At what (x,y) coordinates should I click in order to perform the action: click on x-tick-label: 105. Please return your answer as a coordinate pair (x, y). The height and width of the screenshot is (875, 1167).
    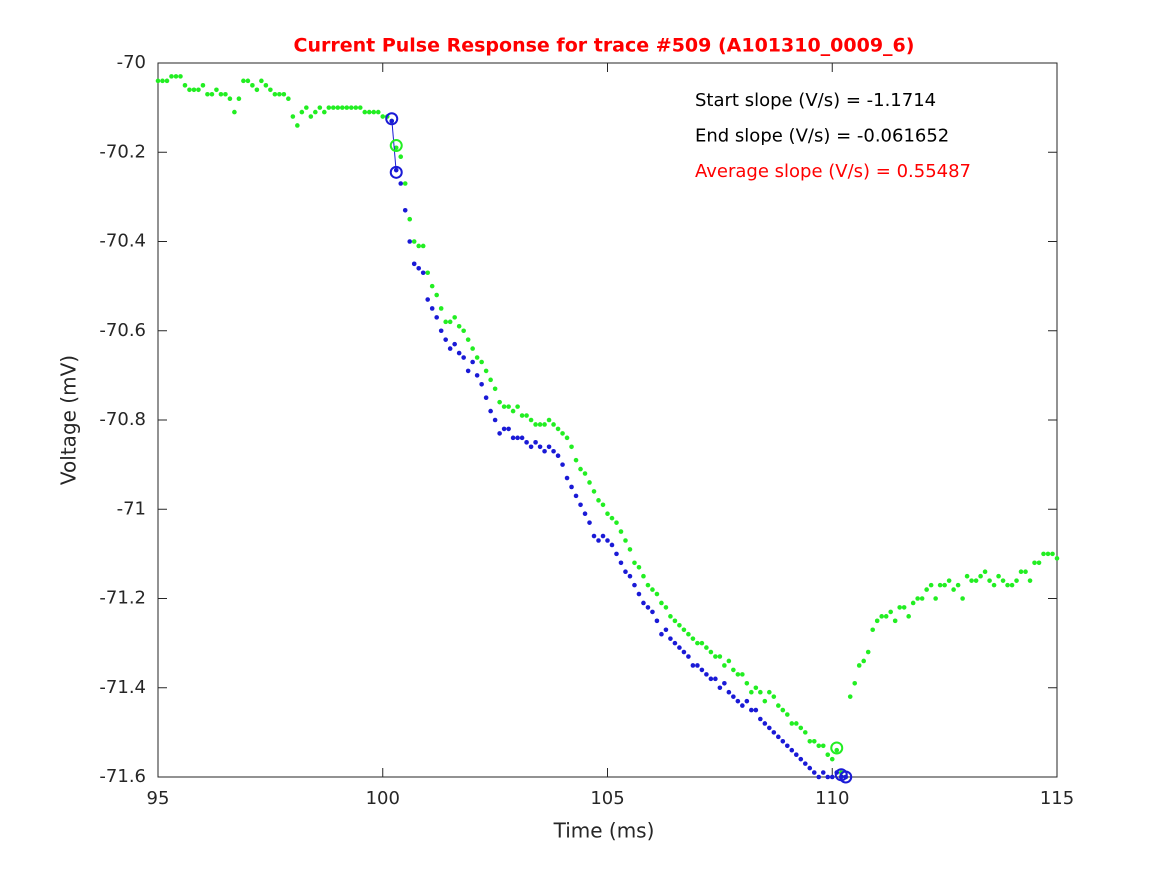
    Looking at the image, I should click on (607, 798).